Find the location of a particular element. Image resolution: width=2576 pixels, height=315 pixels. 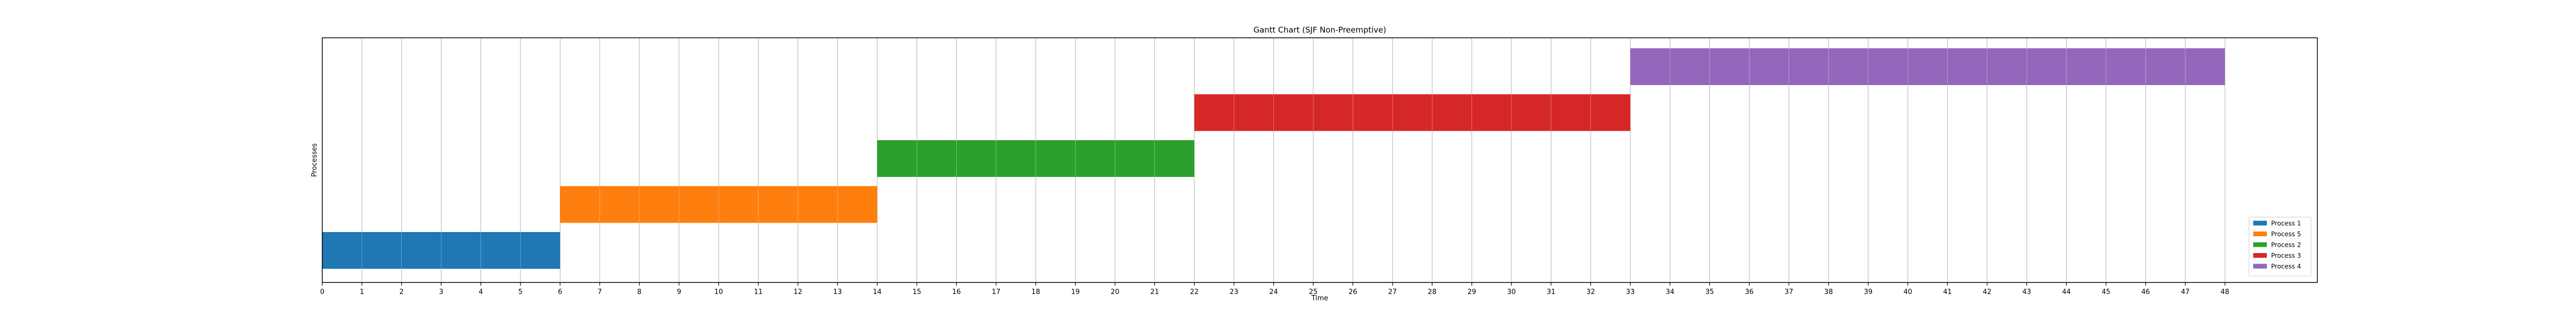

legend-label: Process 5 is located at coordinates (2286, 234).